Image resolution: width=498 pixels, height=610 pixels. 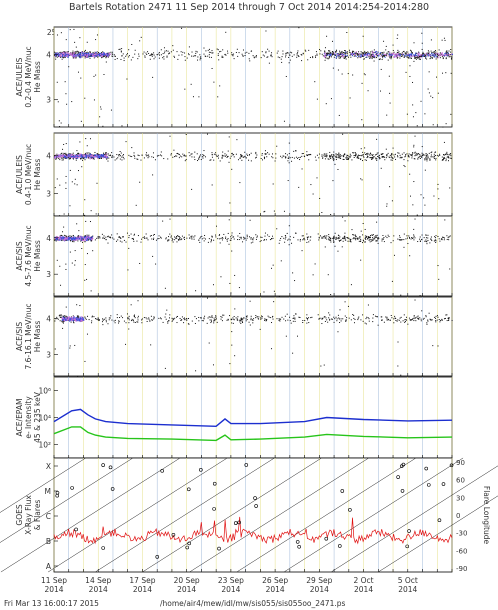 What do you see at coordinates (28, 76) in the screenshot?
I see `y-axis-label: 0.2-0.4 MeV/nuc` at bounding box center [28, 76].